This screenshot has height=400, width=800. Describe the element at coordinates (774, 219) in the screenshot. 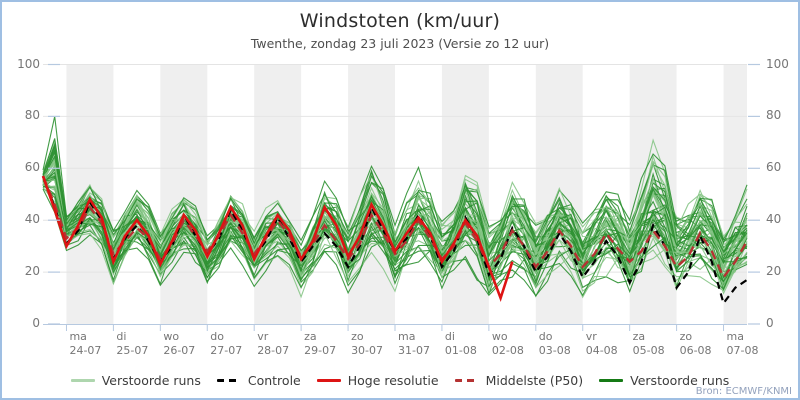

I see `y-axis-label-right: 40` at that location.